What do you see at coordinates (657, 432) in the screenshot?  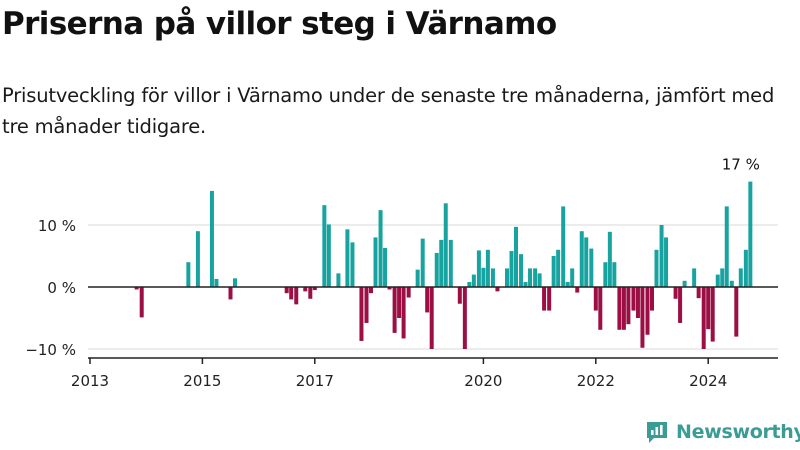 I see `bar-chart-logo-icon` at bounding box center [657, 432].